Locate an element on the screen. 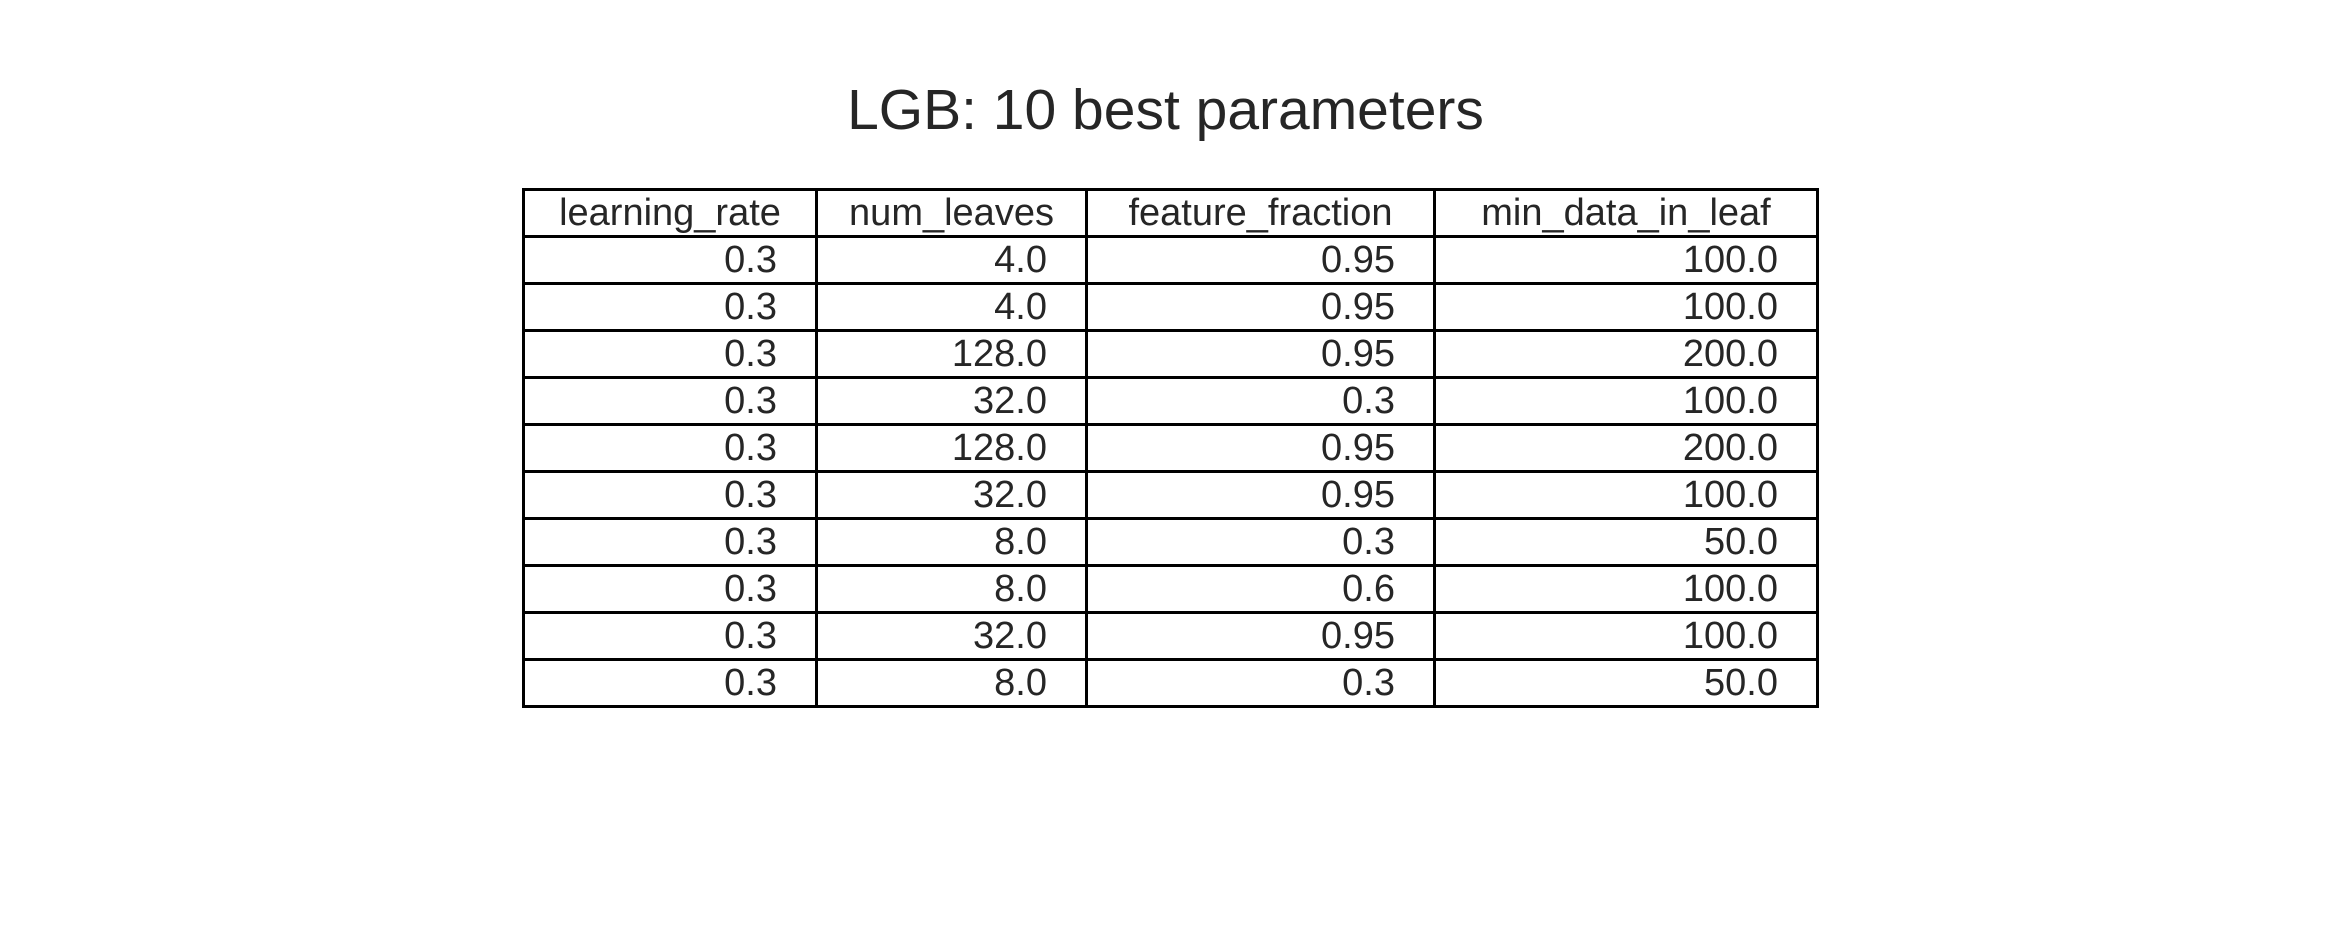 This screenshot has height=929, width=2331. column-header-num-leaves: num_leaves is located at coordinates (951, 213).